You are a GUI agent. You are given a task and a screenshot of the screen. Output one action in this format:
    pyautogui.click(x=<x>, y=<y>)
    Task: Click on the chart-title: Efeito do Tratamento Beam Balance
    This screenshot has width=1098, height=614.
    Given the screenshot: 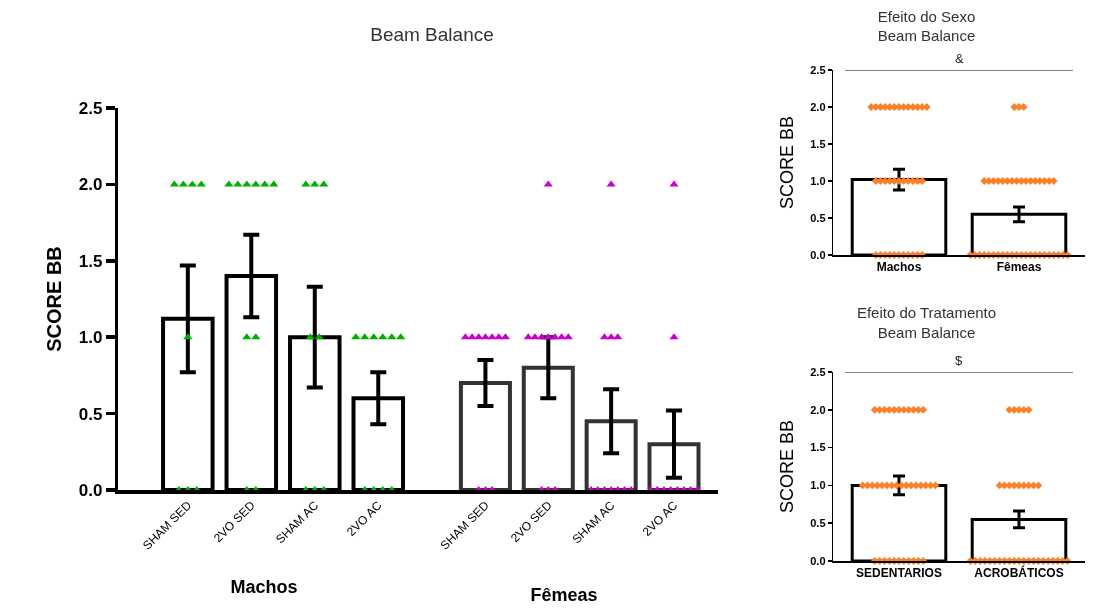 What is the action you would take?
    pyautogui.click(x=926, y=322)
    